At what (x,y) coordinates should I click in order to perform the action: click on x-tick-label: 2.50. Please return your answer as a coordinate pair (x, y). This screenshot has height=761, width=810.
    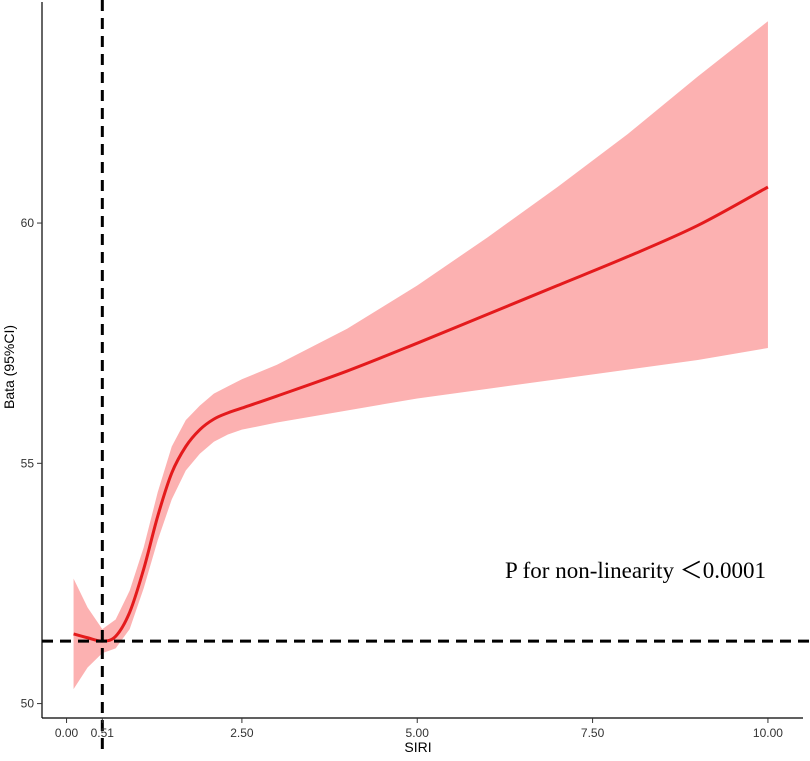
    Looking at the image, I should click on (242, 733).